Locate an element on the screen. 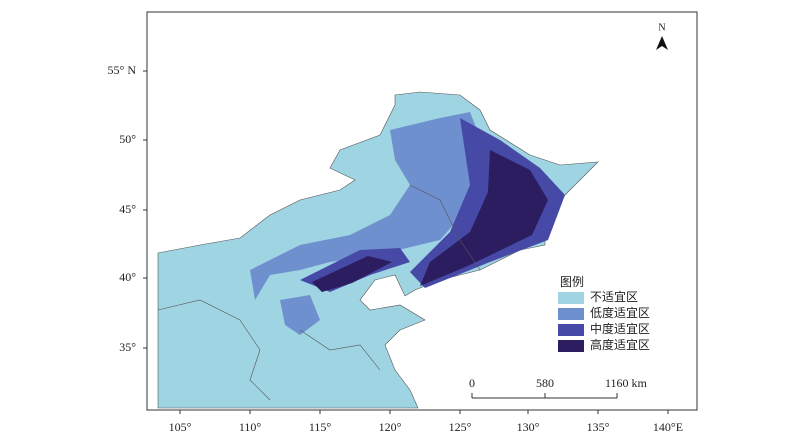 The width and height of the screenshot is (800, 442). lon-label: 140°E is located at coordinates (668, 427).